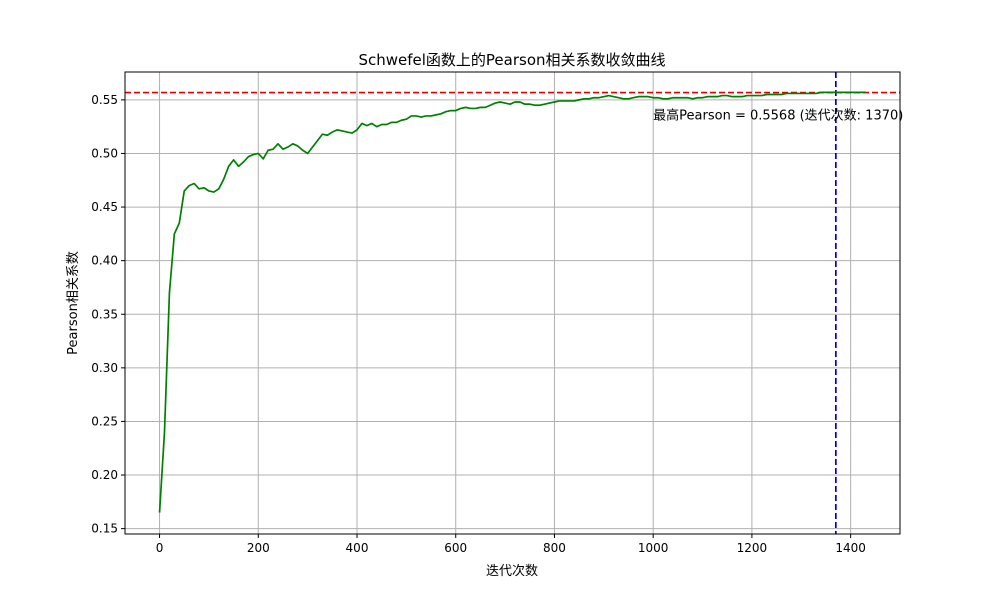 This screenshot has height=600, width=1000. I want to click on x-tick-label: 1000, so click(653, 548).